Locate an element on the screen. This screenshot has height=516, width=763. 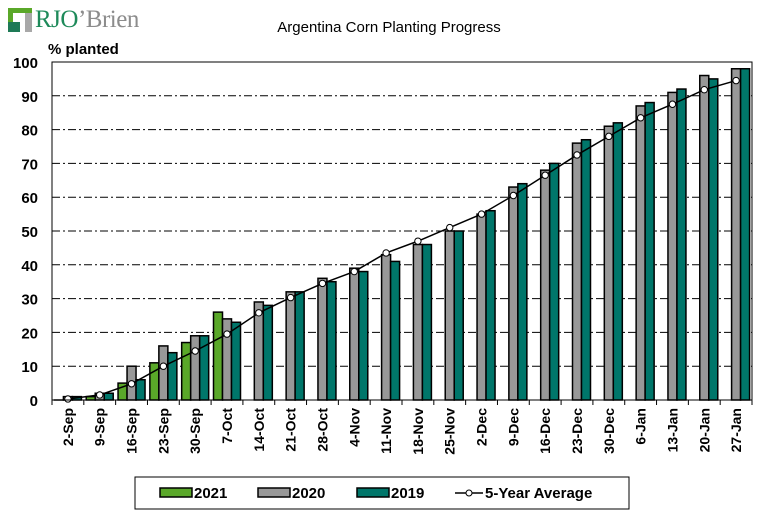
y-tick-label: 70 is located at coordinates (29, 164).